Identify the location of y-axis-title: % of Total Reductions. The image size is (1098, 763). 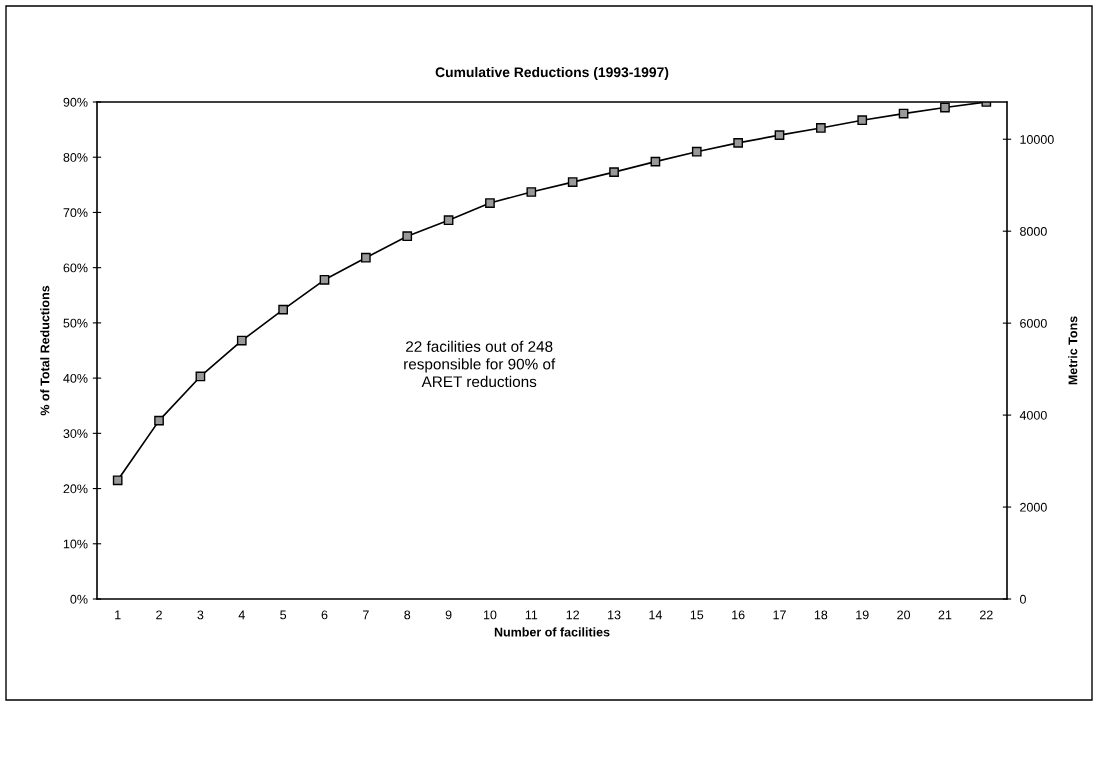
(45, 350).